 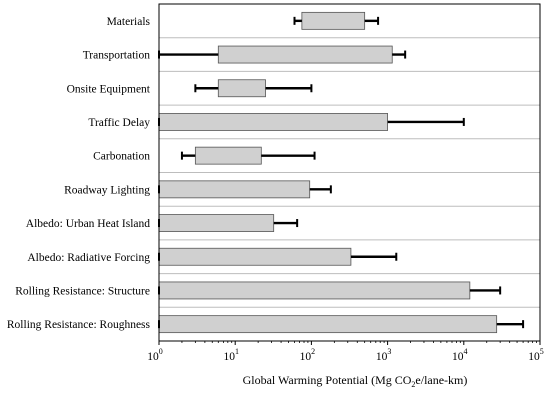 What do you see at coordinates (313, 351) in the screenshot?
I see `x-tick-exponent: 2` at bounding box center [313, 351].